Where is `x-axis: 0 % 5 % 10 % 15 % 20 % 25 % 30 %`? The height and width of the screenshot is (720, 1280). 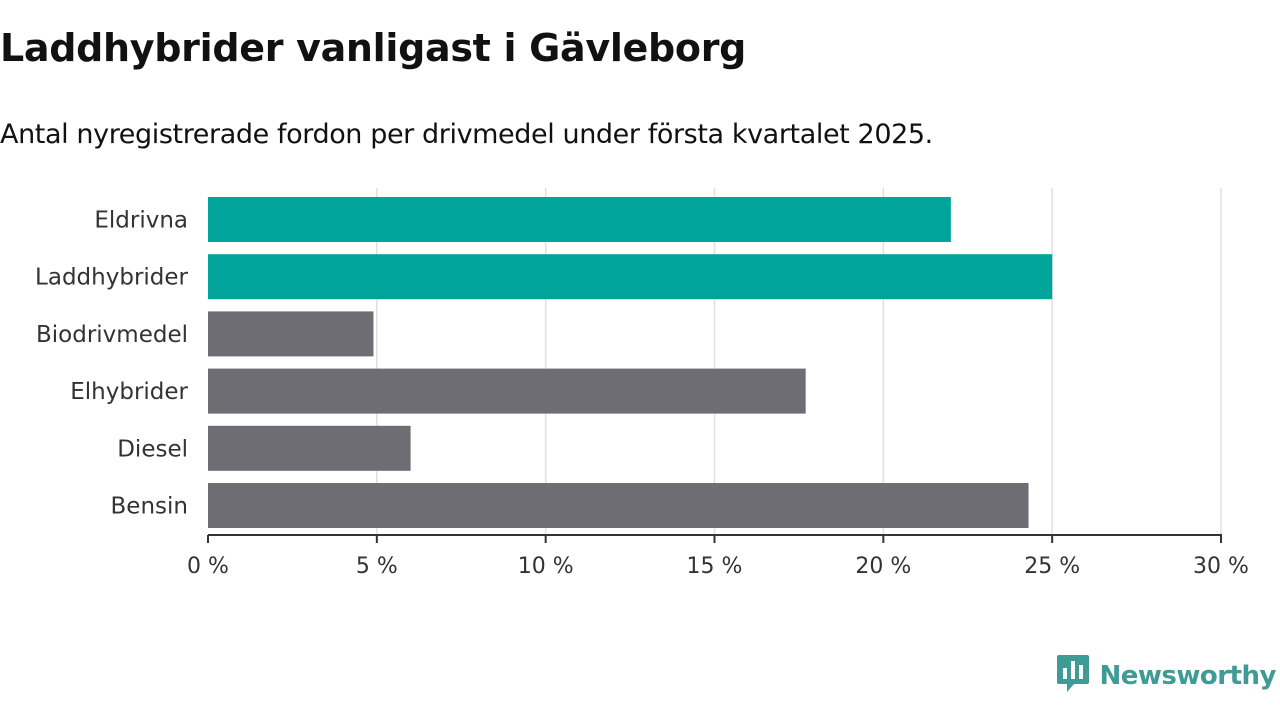
x-axis: 0 % 5 % 10 % 15 % 20 % 25 % 30 % is located at coordinates (718, 556).